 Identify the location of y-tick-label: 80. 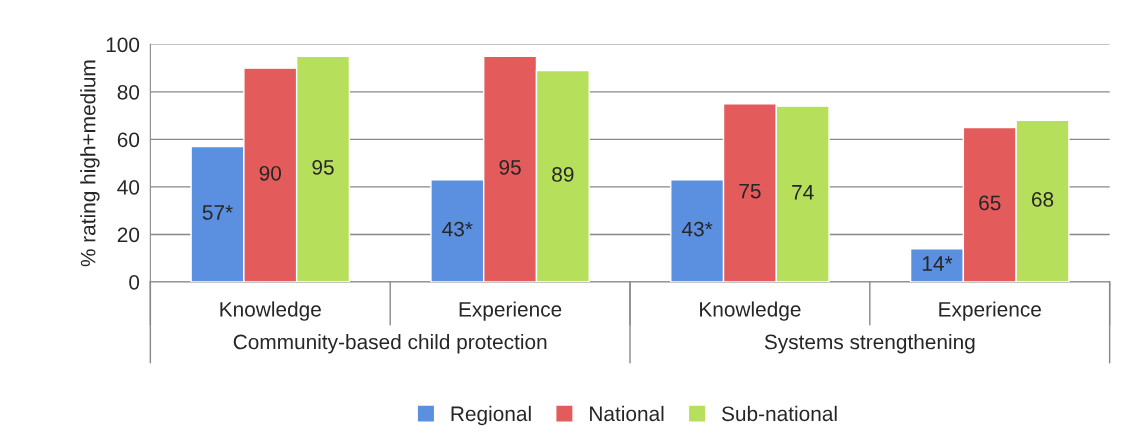
(128, 92).